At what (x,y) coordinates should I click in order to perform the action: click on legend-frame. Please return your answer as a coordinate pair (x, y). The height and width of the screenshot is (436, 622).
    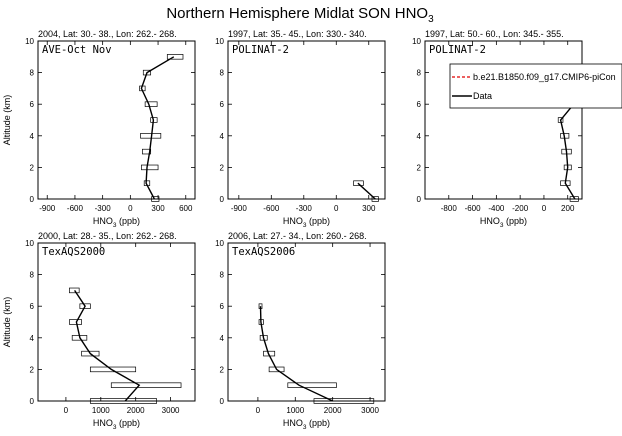
    Looking at the image, I should click on (535, 86).